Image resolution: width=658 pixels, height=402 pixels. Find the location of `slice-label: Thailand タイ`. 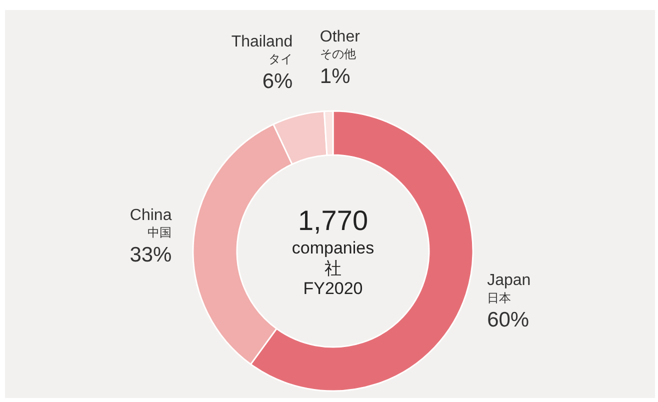

slice-label: Thailand タイ is located at coordinates (262, 49).